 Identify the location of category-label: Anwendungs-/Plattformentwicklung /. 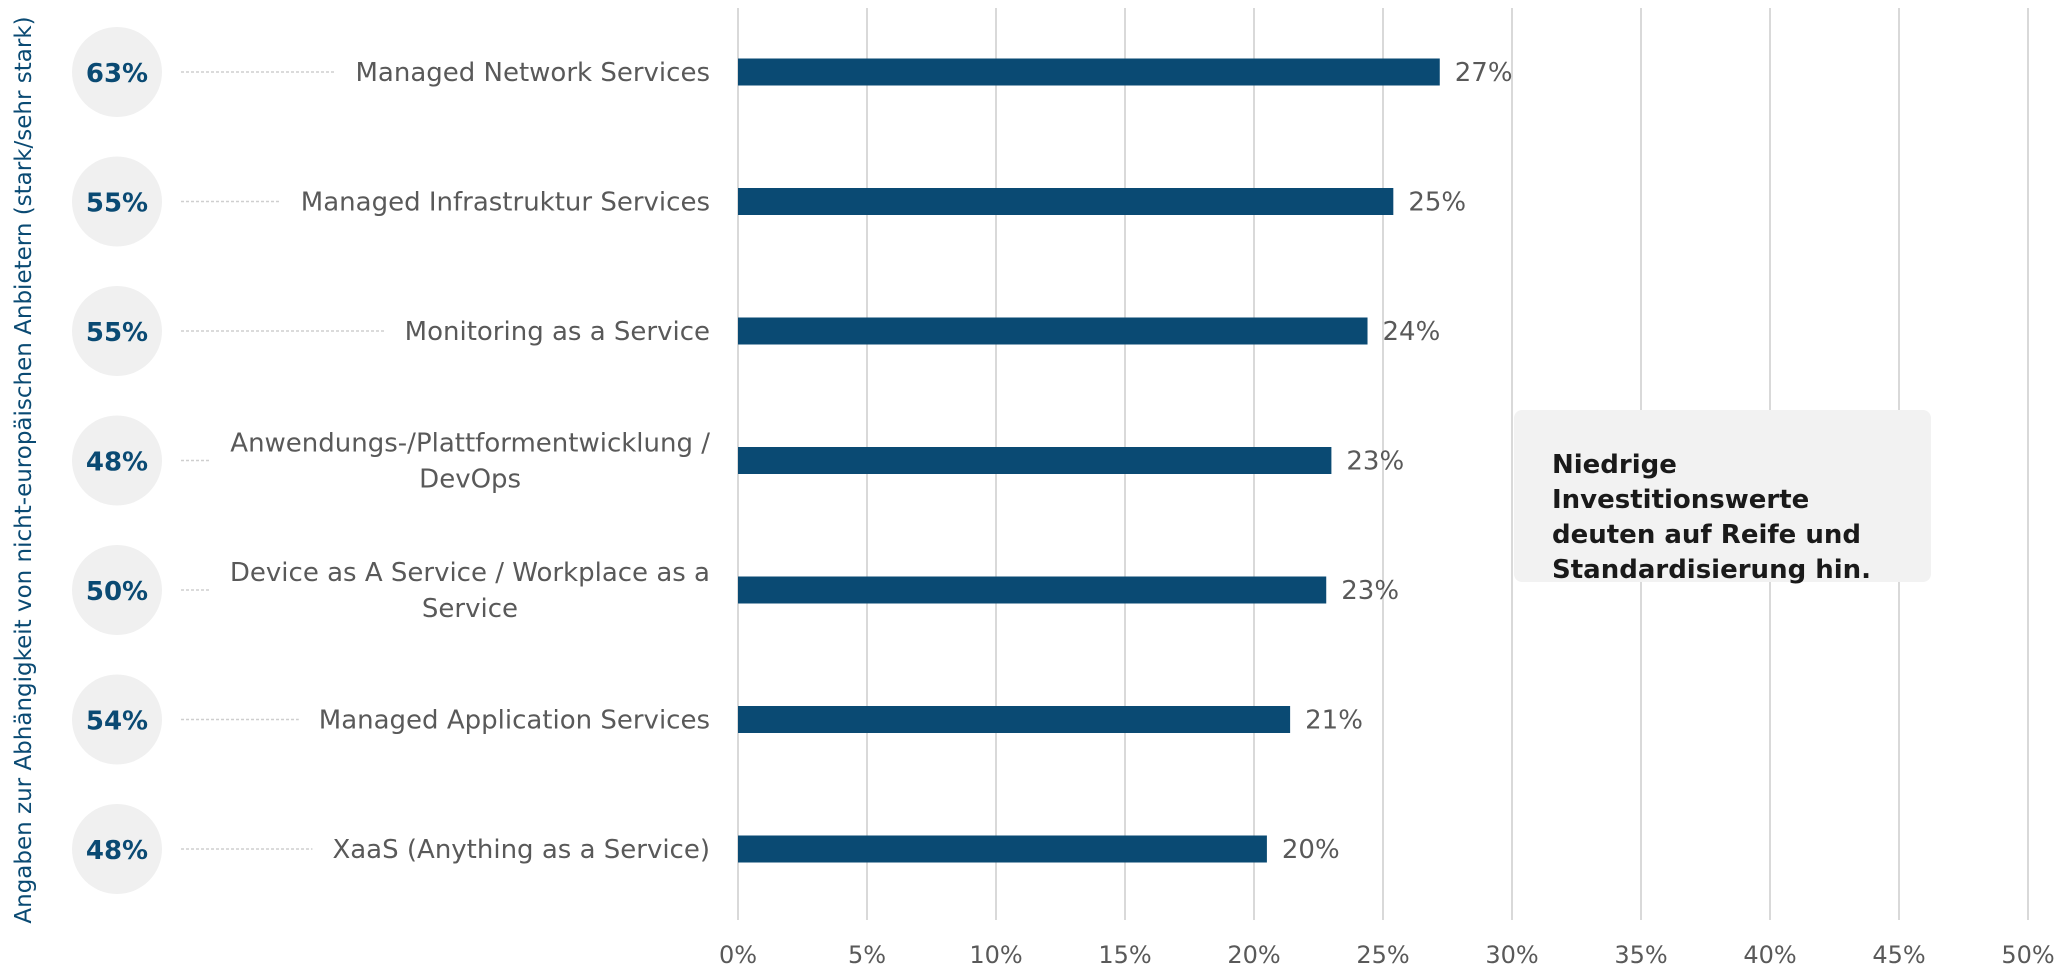
(470, 444).